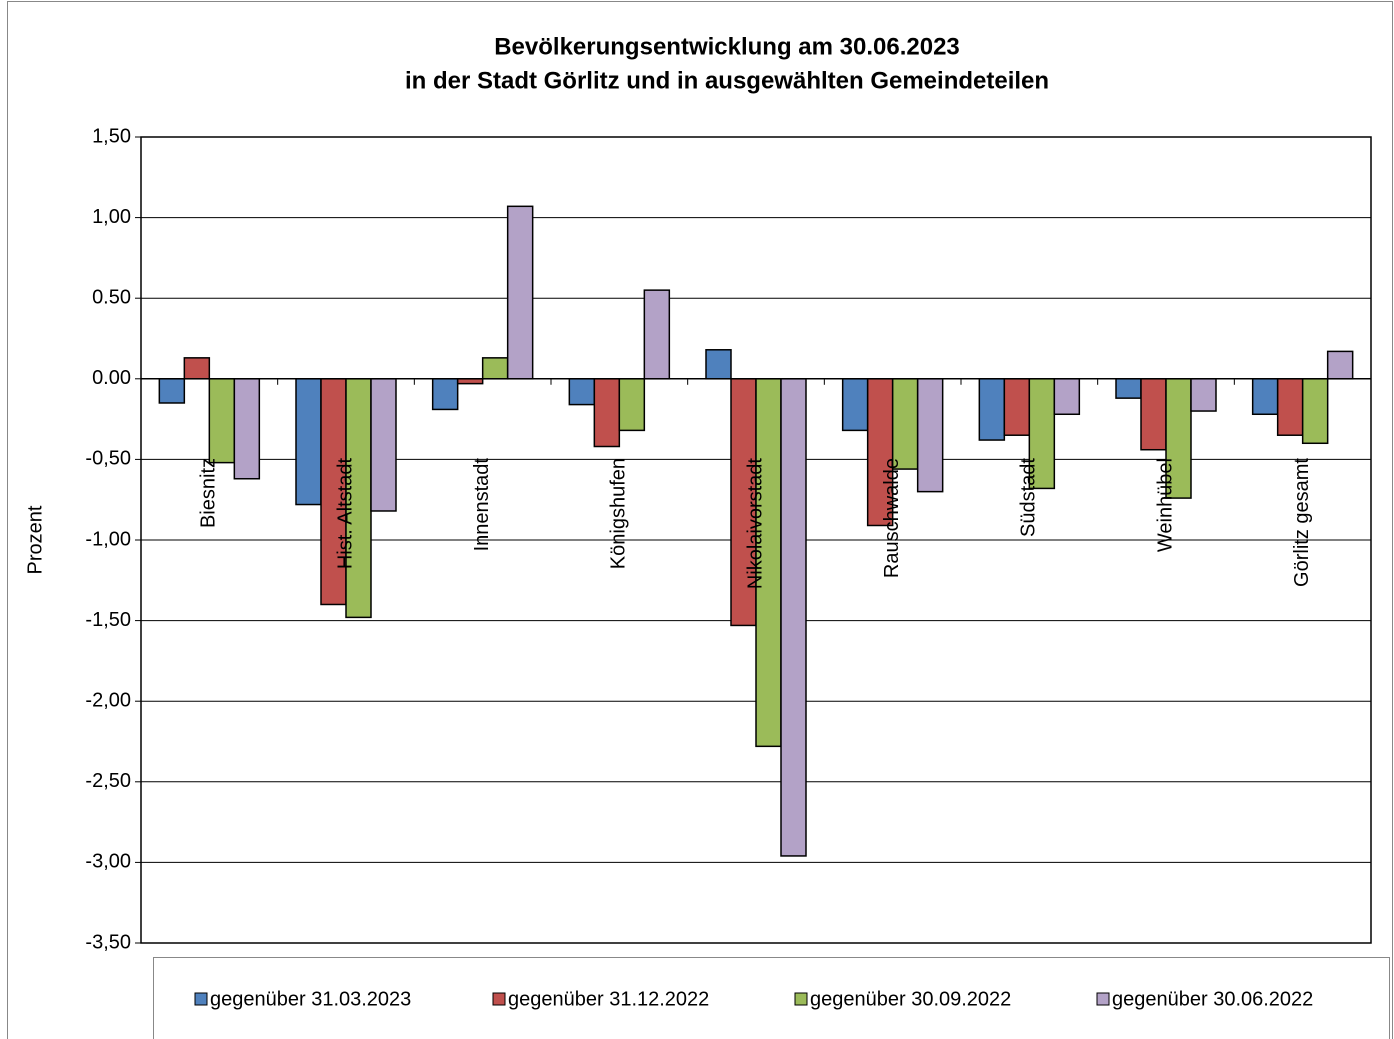 The width and height of the screenshot is (1394, 1039). What do you see at coordinates (1212, 999) in the screenshot?
I see `legend-label: gegenüber 30.06.2022` at bounding box center [1212, 999].